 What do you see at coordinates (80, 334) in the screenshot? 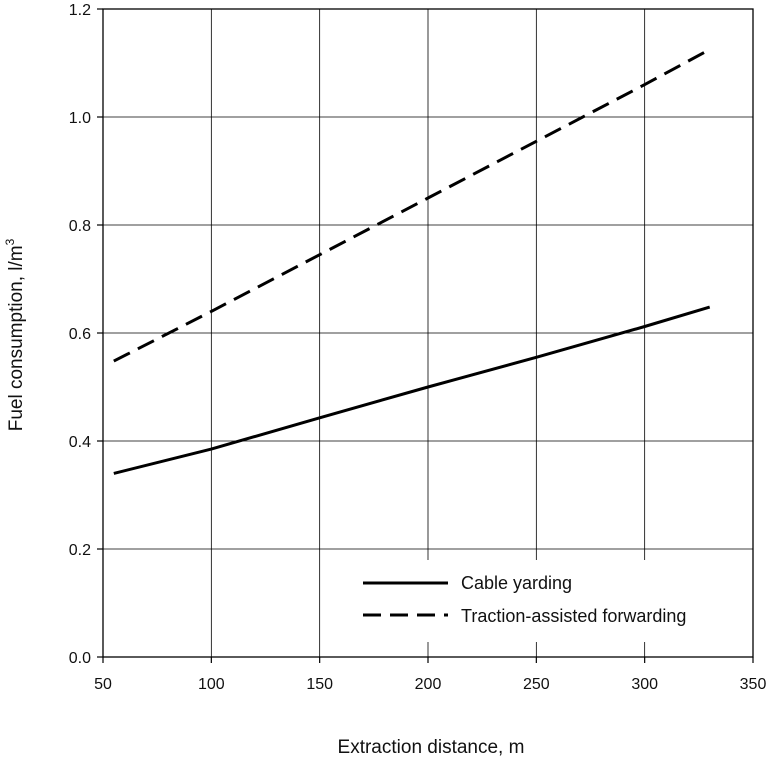
I see `y-tick-label-3: 0.6` at bounding box center [80, 334].